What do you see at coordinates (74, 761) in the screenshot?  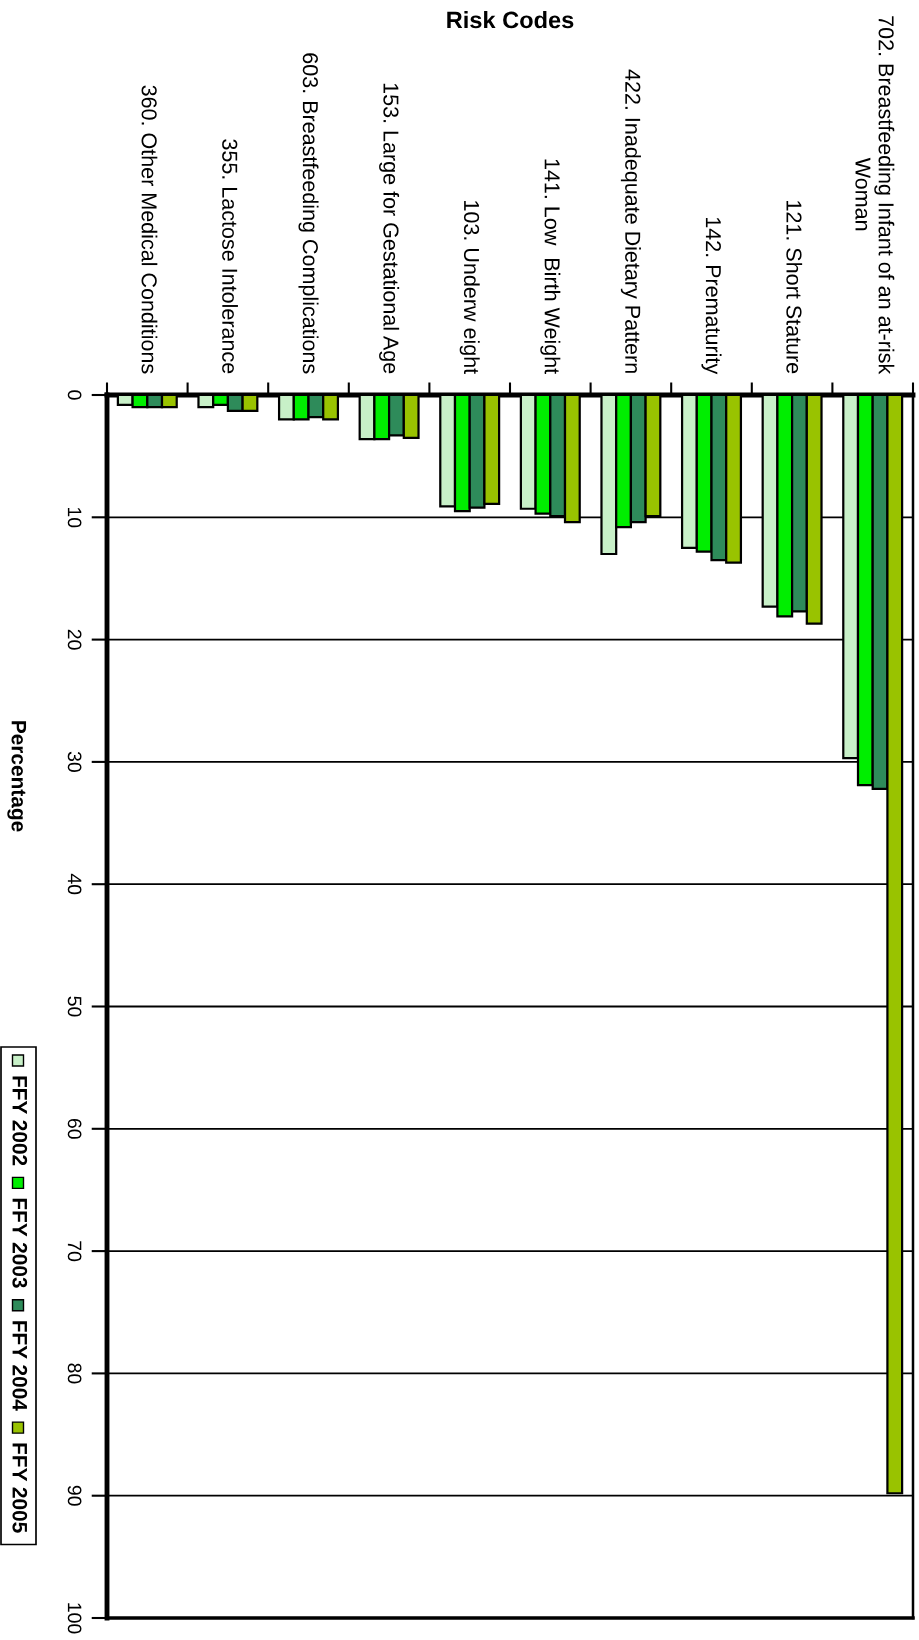 I see `y-tick-label: 30` at bounding box center [74, 761].